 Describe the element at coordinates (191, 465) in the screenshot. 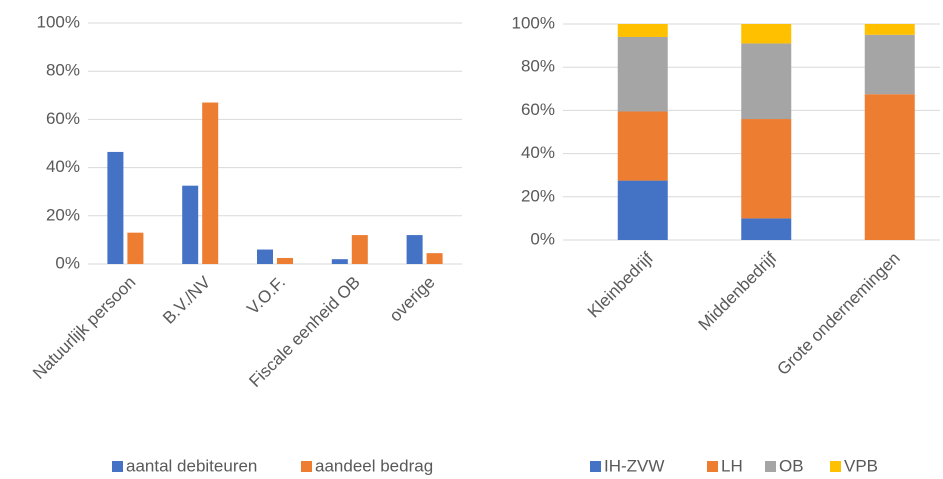

I see `legend-label: aantal debiteuren` at that location.